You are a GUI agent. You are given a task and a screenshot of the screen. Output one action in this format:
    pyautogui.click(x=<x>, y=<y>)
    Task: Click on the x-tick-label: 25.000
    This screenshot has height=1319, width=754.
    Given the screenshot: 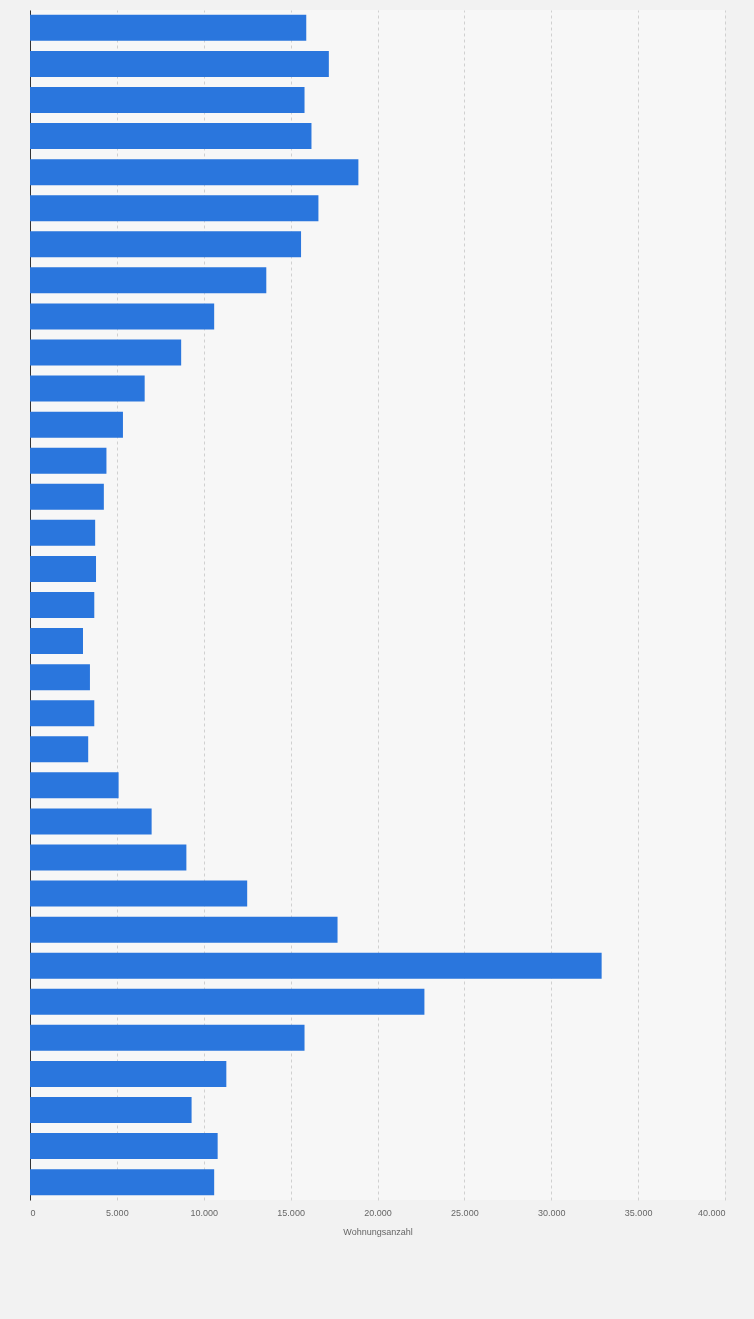 What is the action you would take?
    pyautogui.click(x=465, y=1212)
    